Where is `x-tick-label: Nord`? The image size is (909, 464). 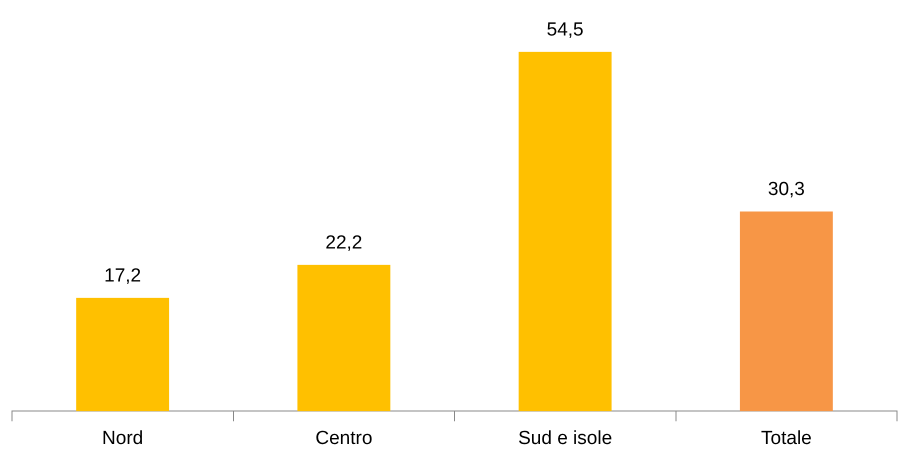
x-tick-label: Nord is located at coordinates (123, 438).